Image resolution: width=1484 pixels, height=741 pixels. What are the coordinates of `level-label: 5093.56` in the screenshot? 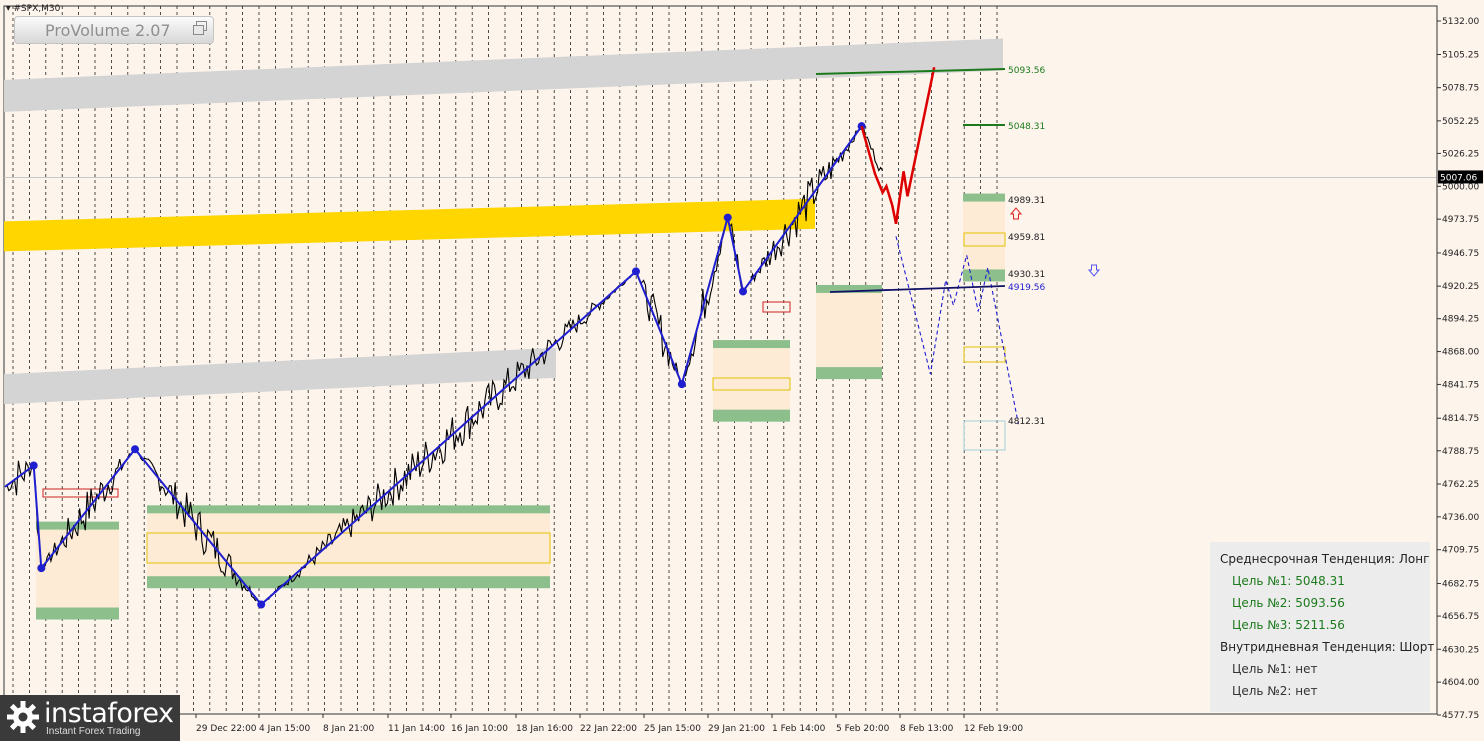 It's located at (1026, 71).